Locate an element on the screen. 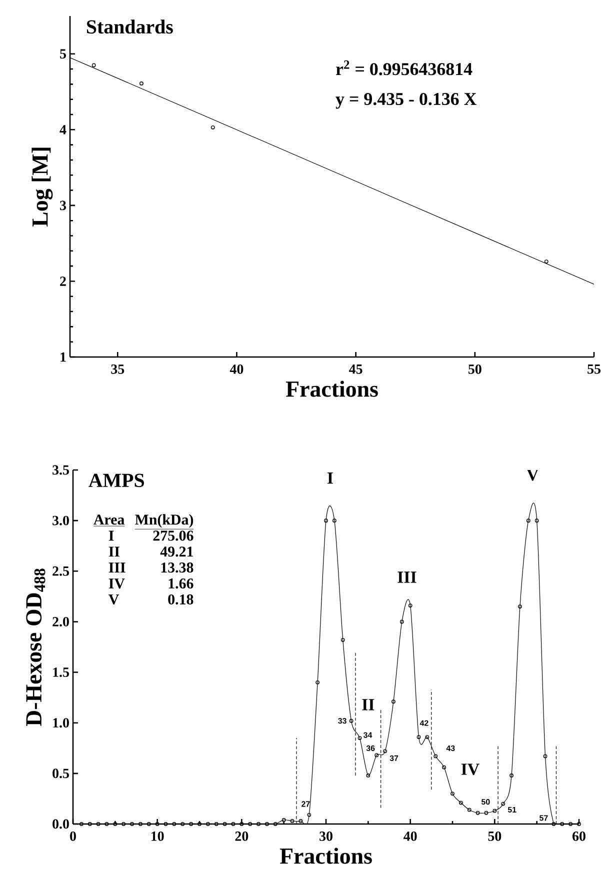 The width and height of the screenshot is (601, 882). y-tick-label: 2 is located at coordinates (63, 281).